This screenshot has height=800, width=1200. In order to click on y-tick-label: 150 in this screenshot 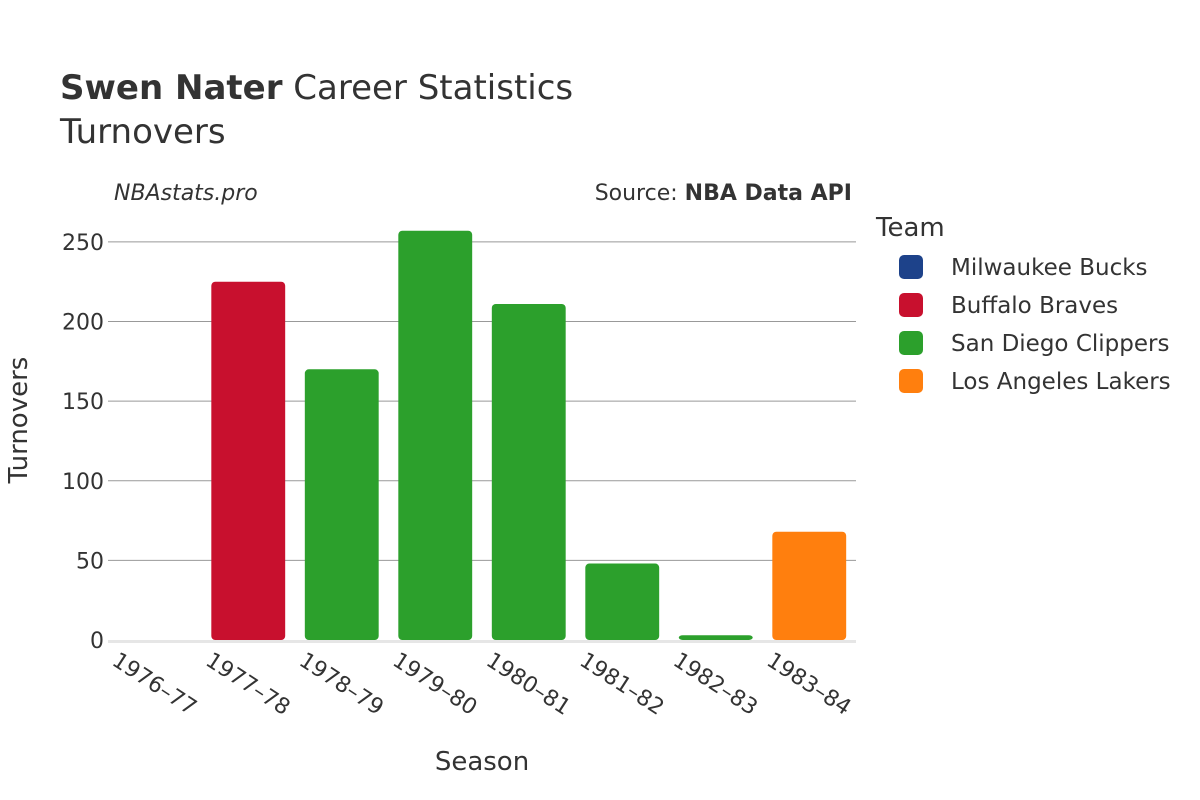, I will do `click(83, 402)`.